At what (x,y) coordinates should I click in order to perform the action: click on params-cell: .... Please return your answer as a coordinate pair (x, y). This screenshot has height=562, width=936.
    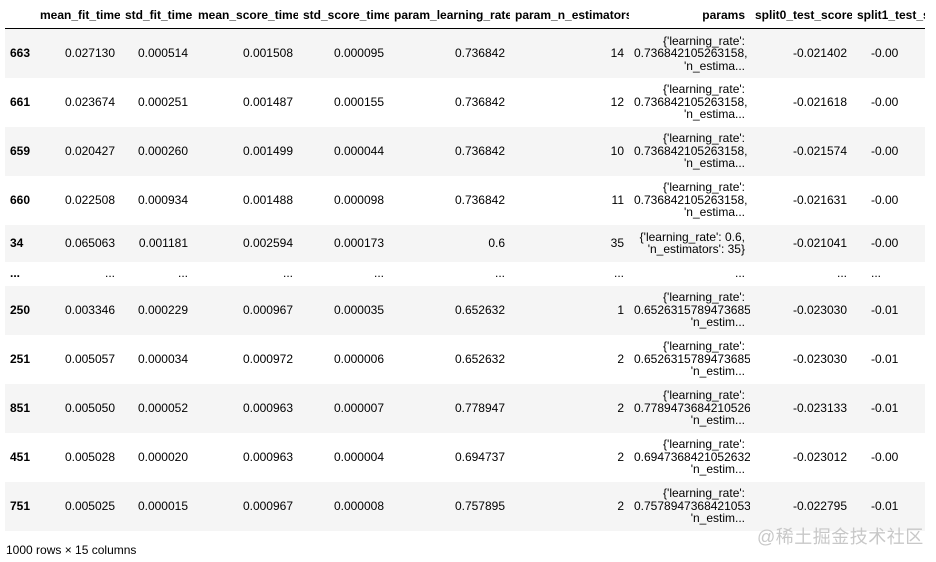
    Looking at the image, I should click on (689, 274).